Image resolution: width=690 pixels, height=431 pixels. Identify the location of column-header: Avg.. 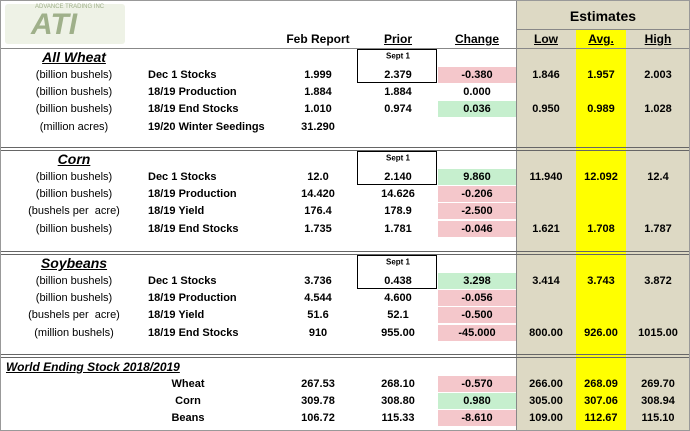
(601, 39).